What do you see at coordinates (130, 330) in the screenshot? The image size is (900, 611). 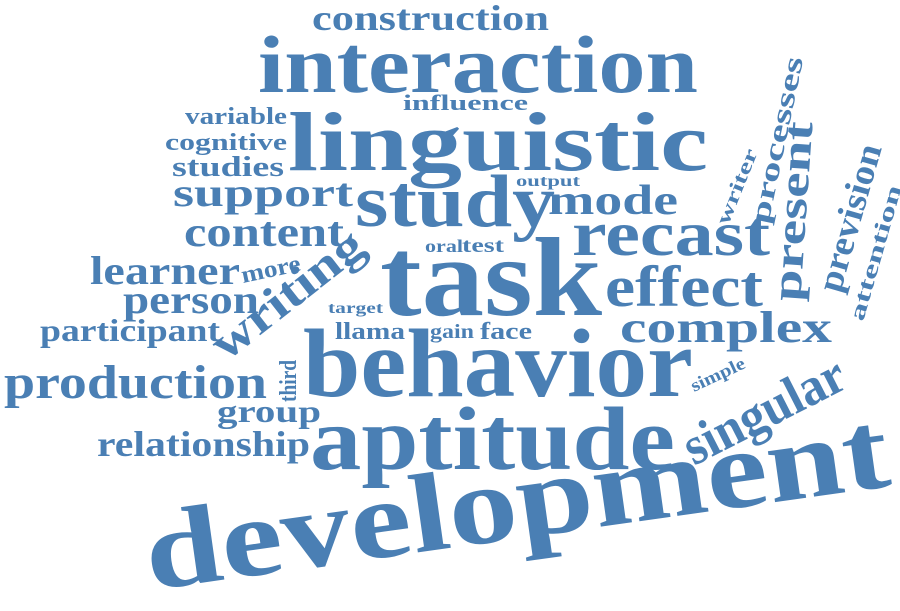 I see `word: participant` at bounding box center [130, 330].